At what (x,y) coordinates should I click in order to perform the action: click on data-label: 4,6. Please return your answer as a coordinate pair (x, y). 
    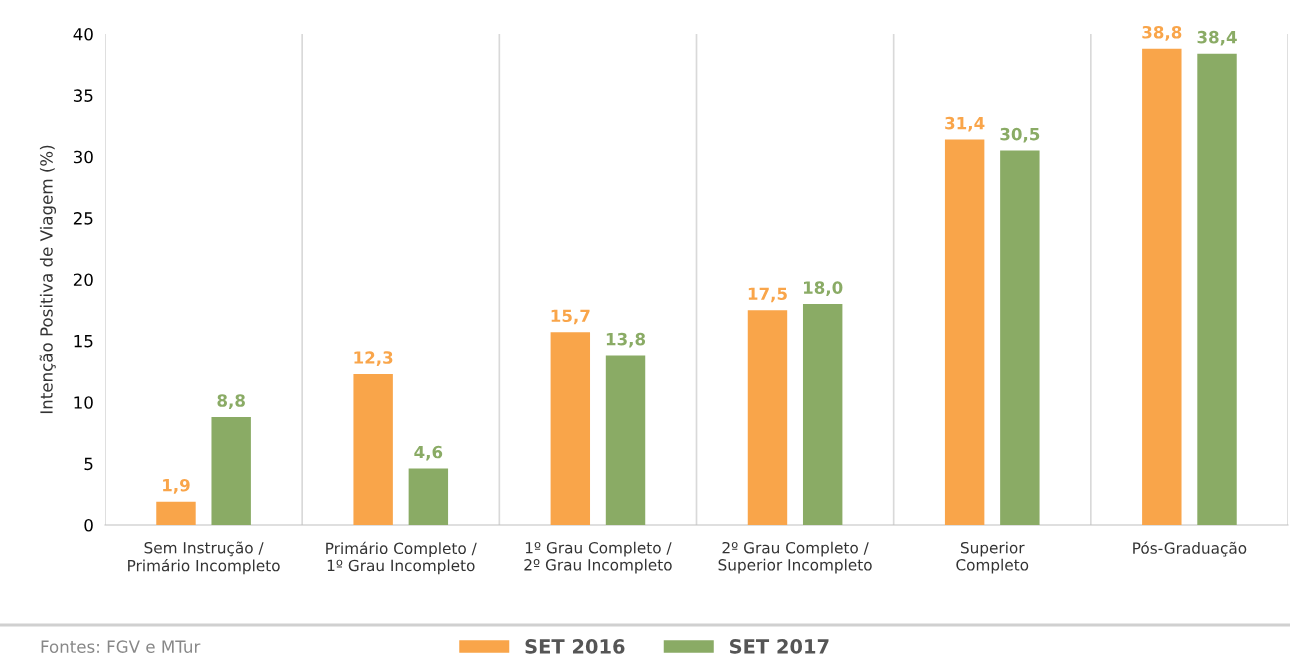
    Looking at the image, I should click on (428, 453).